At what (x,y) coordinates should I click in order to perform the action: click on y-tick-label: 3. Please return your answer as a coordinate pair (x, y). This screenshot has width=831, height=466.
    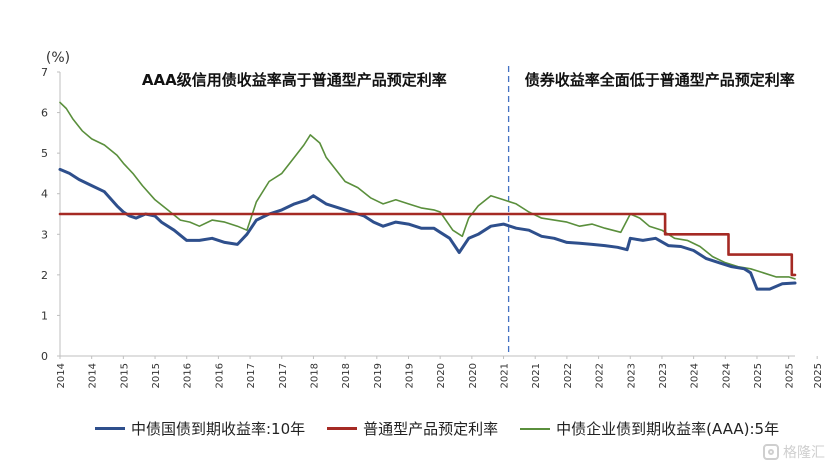
    Looking at the image, I should click on (44, 234).